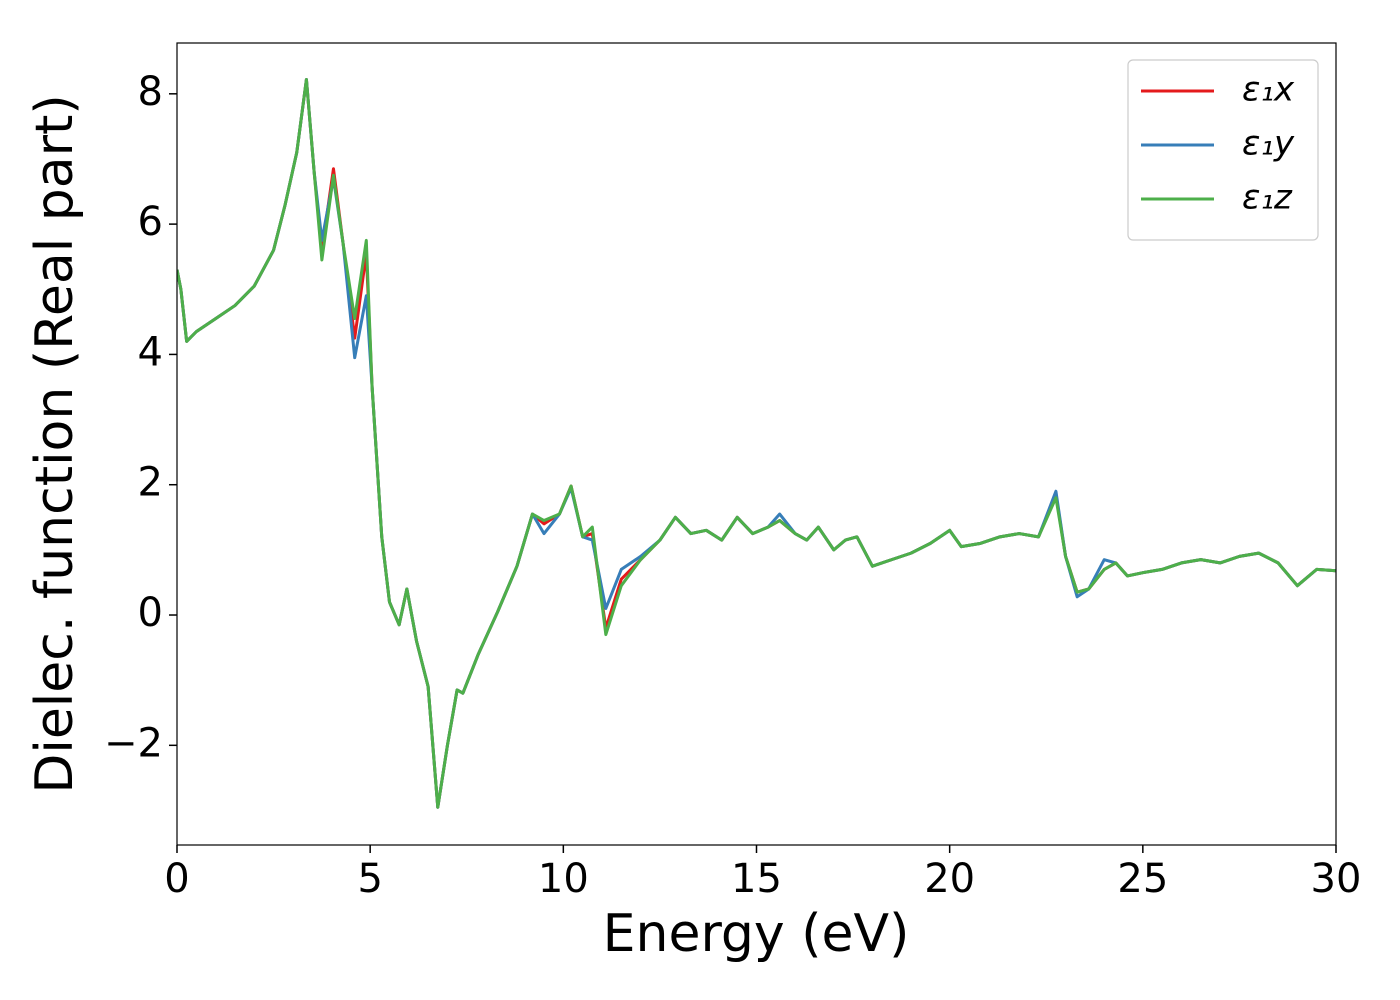 The image size is (1400, 1000). I want to click on x-tick-label: 25, so click(1142, 879).